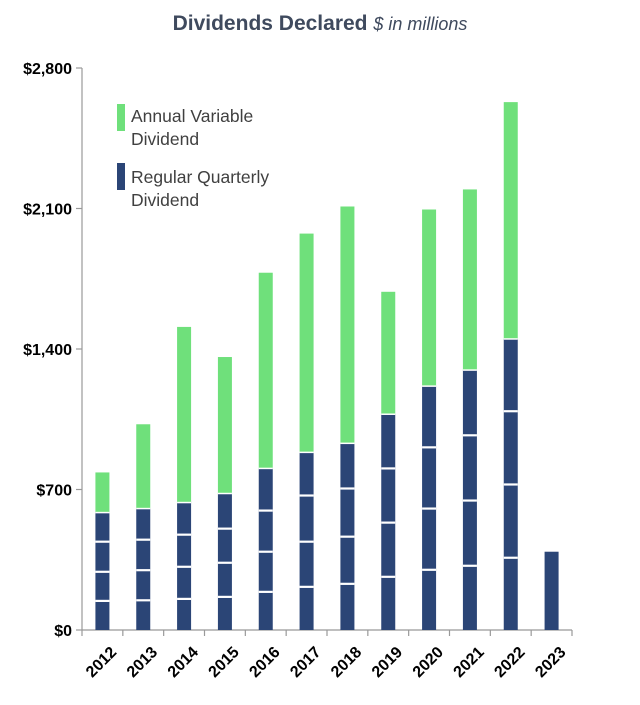  Describe the element at coordinates (47, 350) in the screenshot. I see `y-tick-label: $1,400` at that location.